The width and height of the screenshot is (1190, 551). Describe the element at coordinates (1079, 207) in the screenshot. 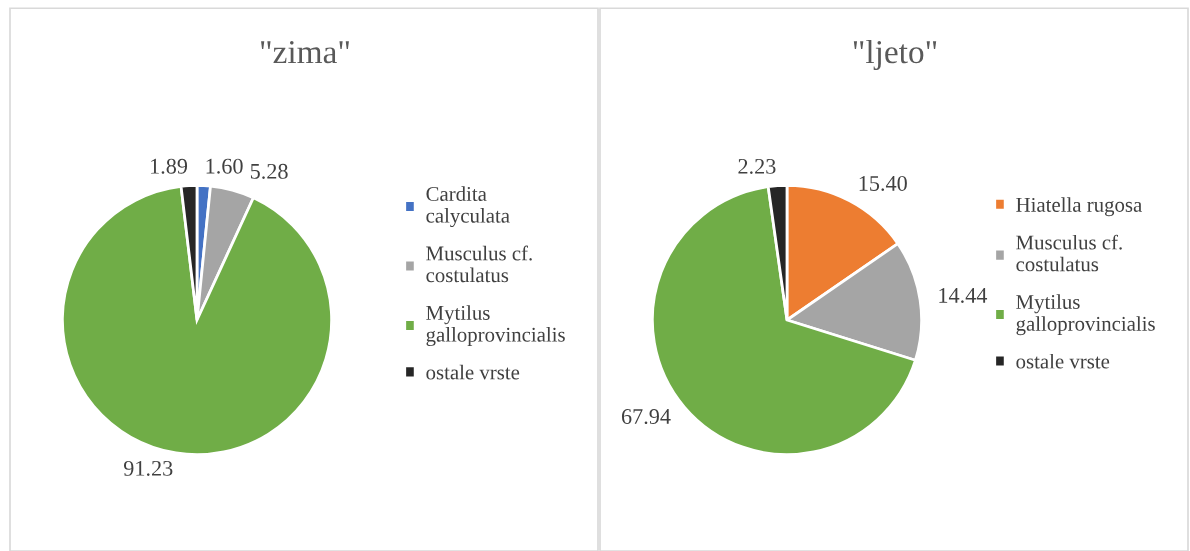

I see `legend-label: Hiatella rugosa` at that location.